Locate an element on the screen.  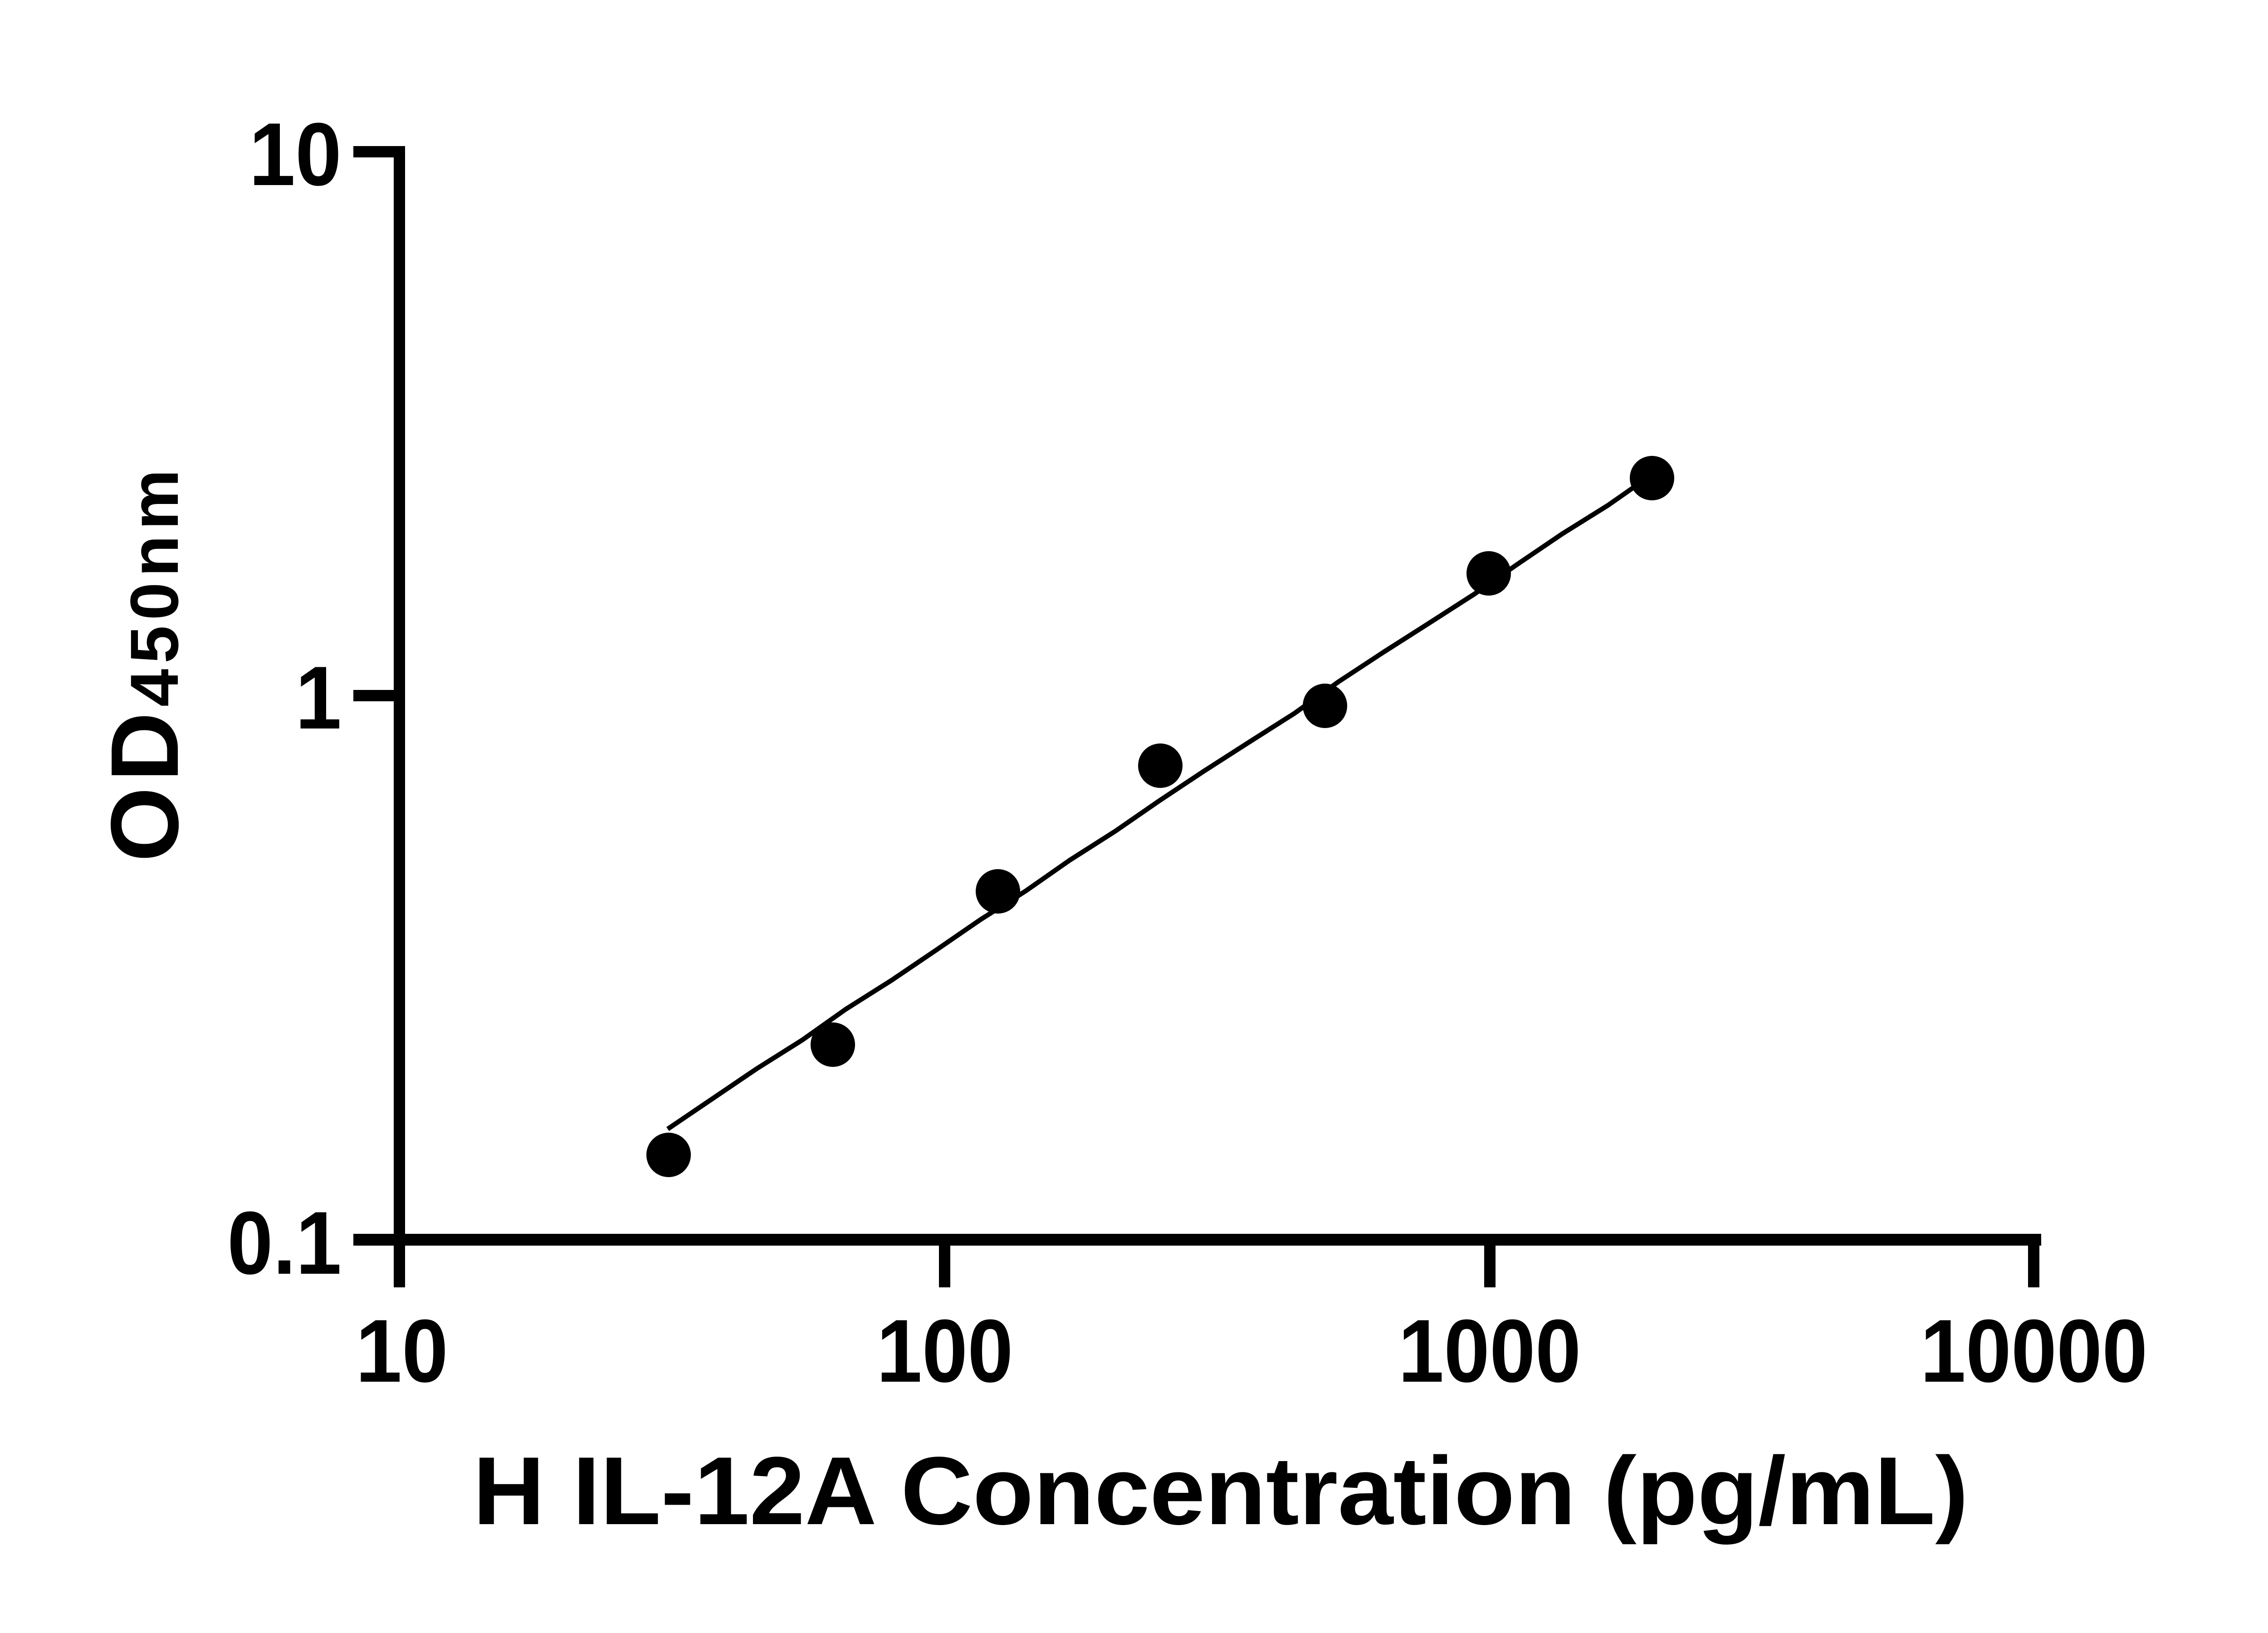
svg-text: 0.1 is located at coordinates (284, 1243).